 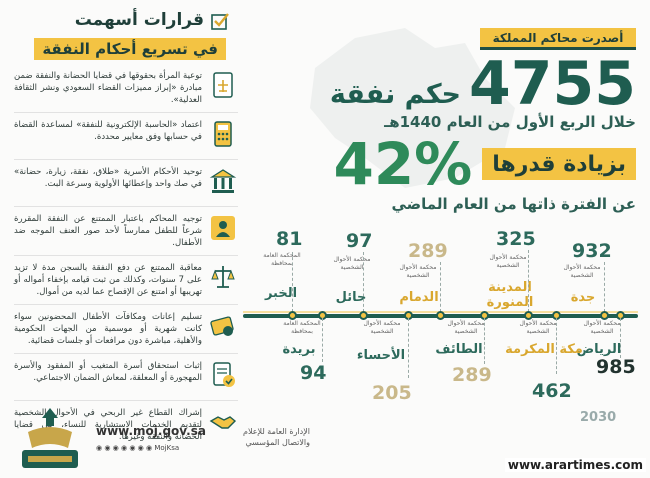 What do you see at coordinates (223, 85) in the screenshot?
I see `scales-document-icon` at bounding box center [223, 85].